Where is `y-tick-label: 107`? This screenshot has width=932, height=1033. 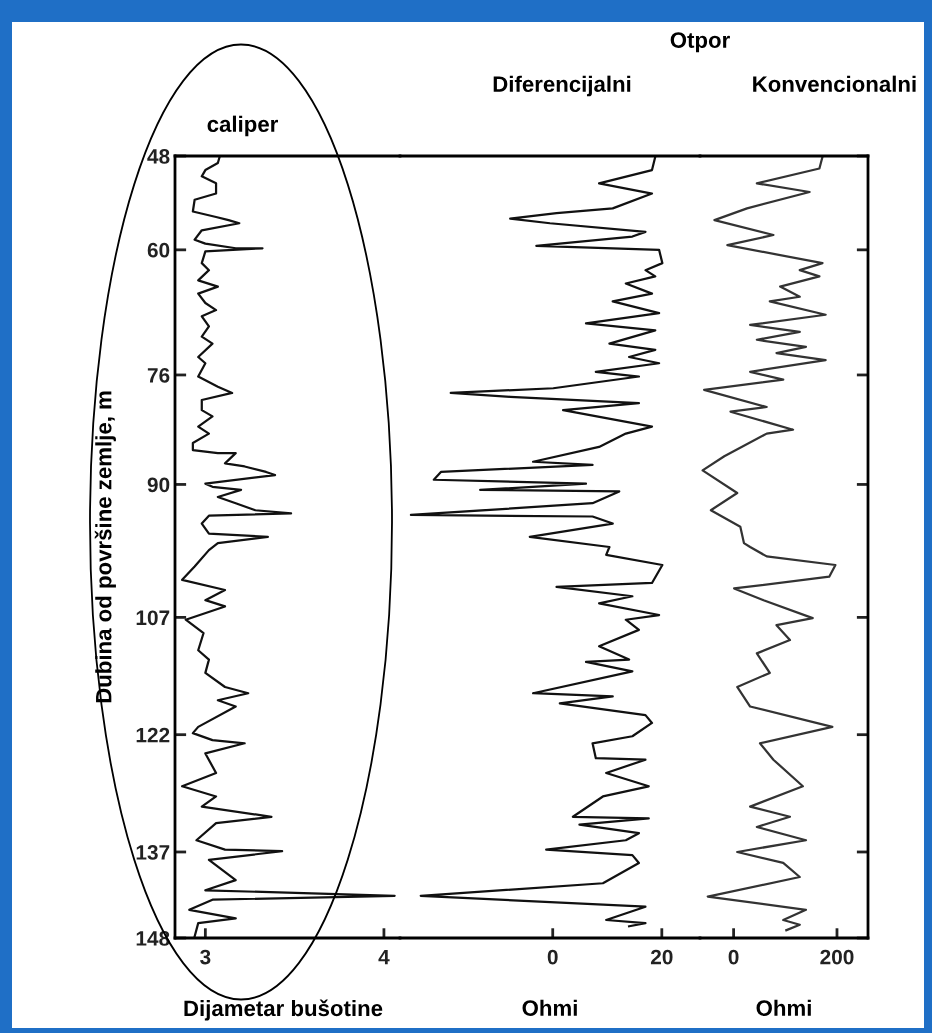
y-tick-label: 107 is located at coordinates (153, 618).